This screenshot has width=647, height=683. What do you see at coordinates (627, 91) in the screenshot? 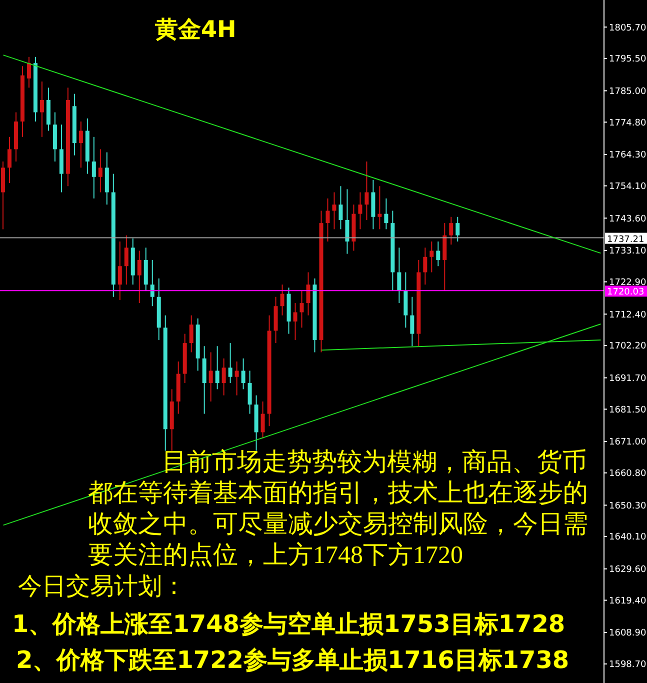
I see `y-tick-label: 1785.00` at bounding box center [627, 91].